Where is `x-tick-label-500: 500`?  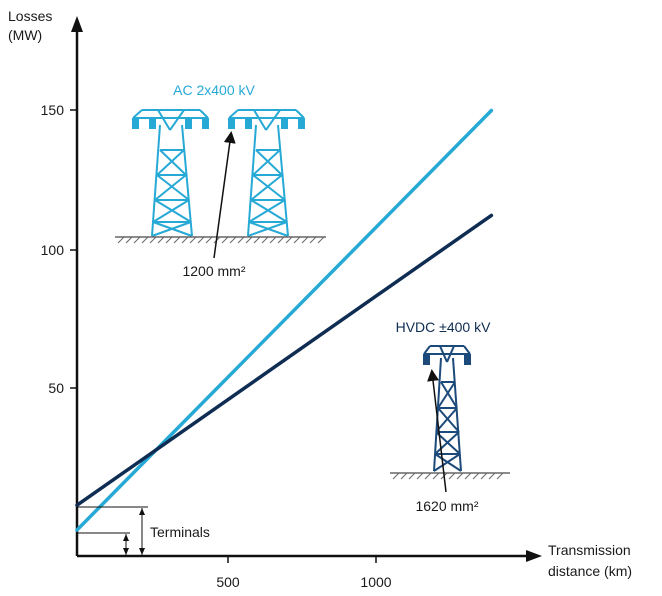 x-tick-label-500: 500 is located at coordinates (228, 582).